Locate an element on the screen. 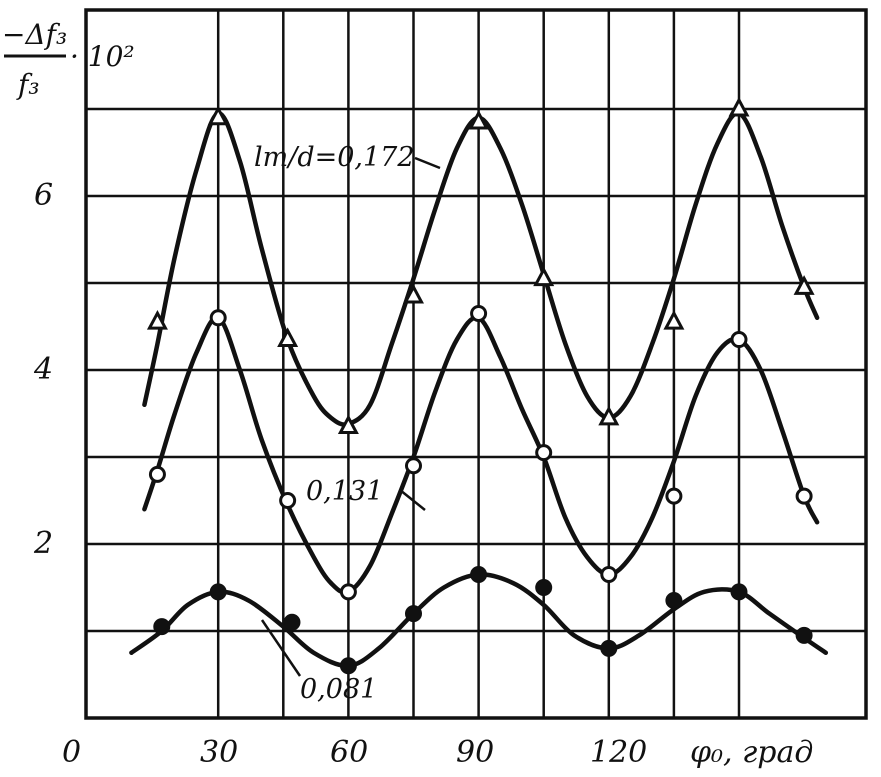  series-annotations: lт/d=0,172 0,131 0,081 is located at coordinates (334, 423).